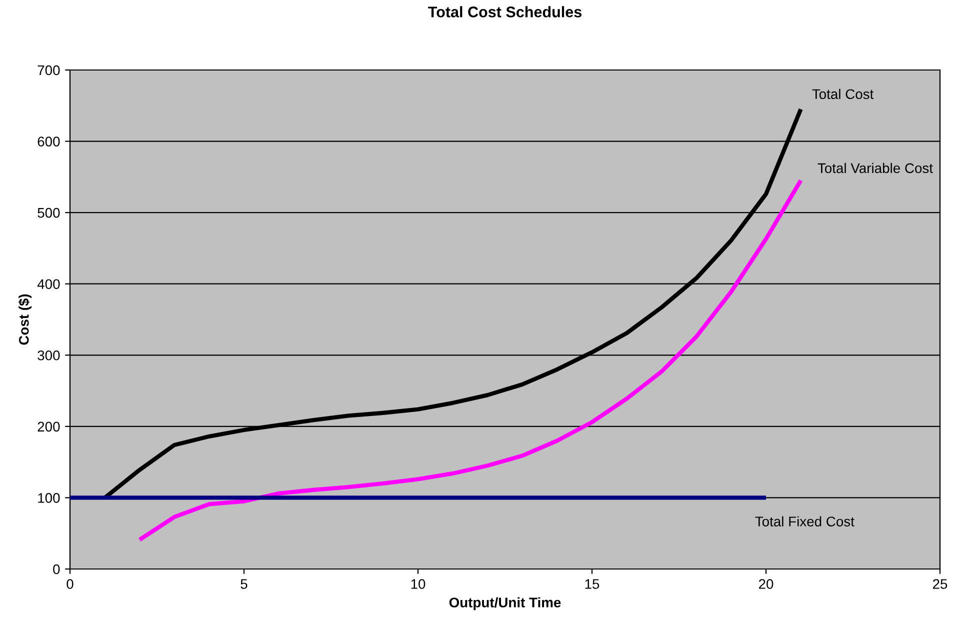  What do you see at coordinates (25, 319) in the screenshot?
I see `y-axis-title: Cost ($)` at bounding box center [25, 319].